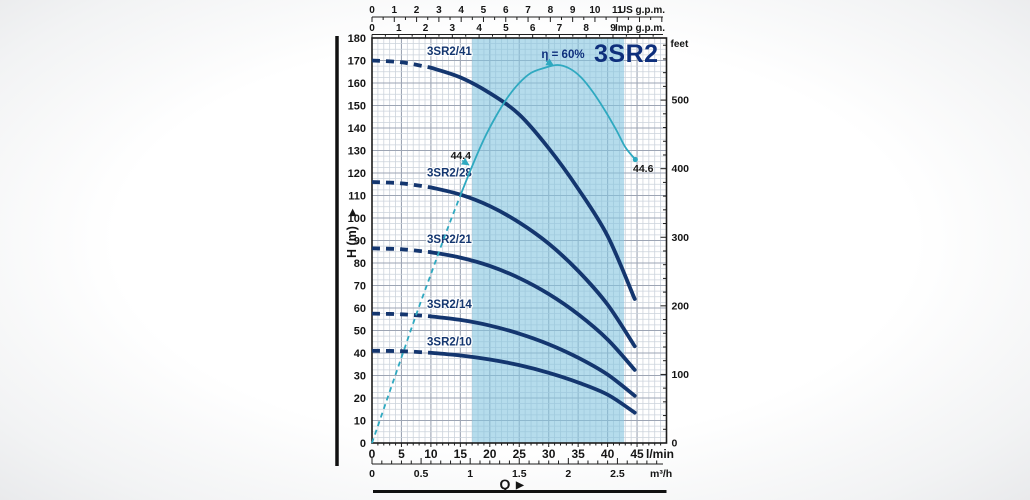 The image size is (1030, 500). Describe the element at coordinates (517, 30) in the screenshot. I see `axis-top-impgpm: 0 1 2 3 4 5 6 7 8 9 Imp g.p.m.` at that location.